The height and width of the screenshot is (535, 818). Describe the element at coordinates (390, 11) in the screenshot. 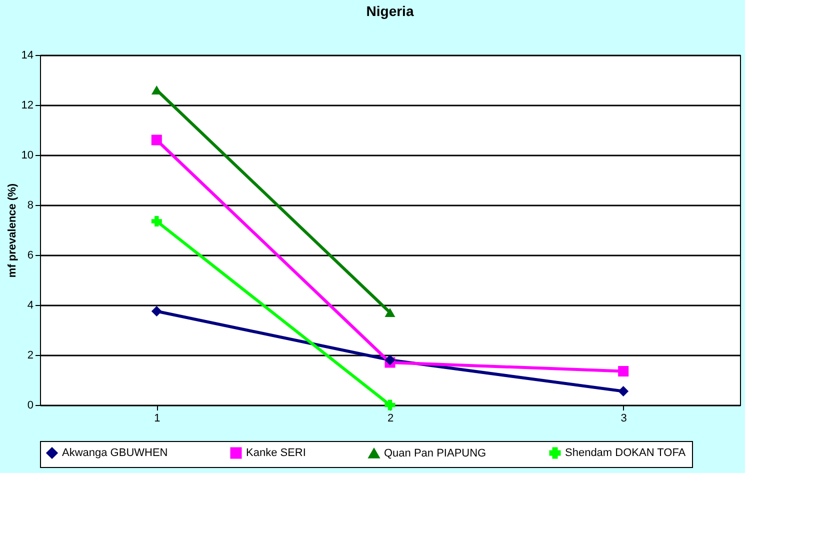

I see `chart-title: Nigeria` at that location.